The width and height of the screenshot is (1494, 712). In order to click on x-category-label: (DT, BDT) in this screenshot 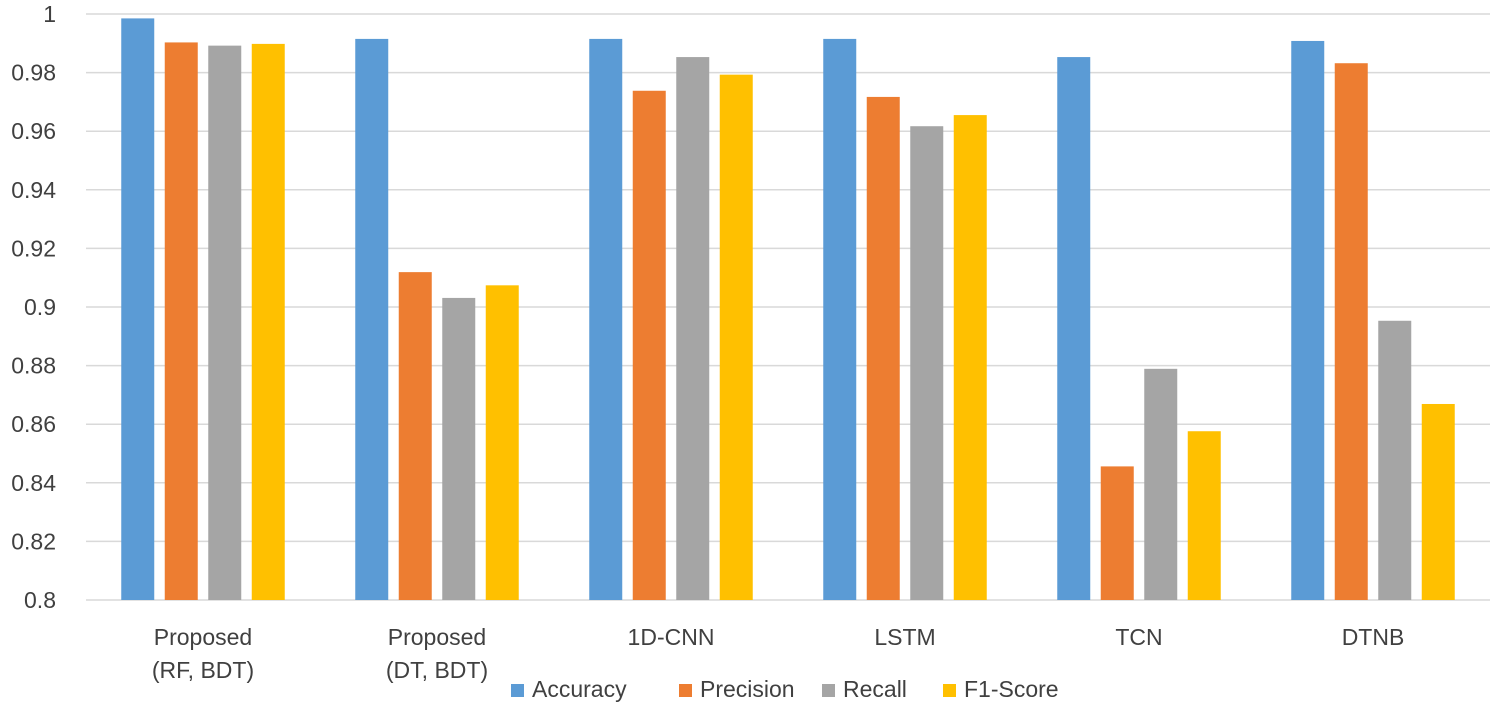, I will do `click(437, 670)`.